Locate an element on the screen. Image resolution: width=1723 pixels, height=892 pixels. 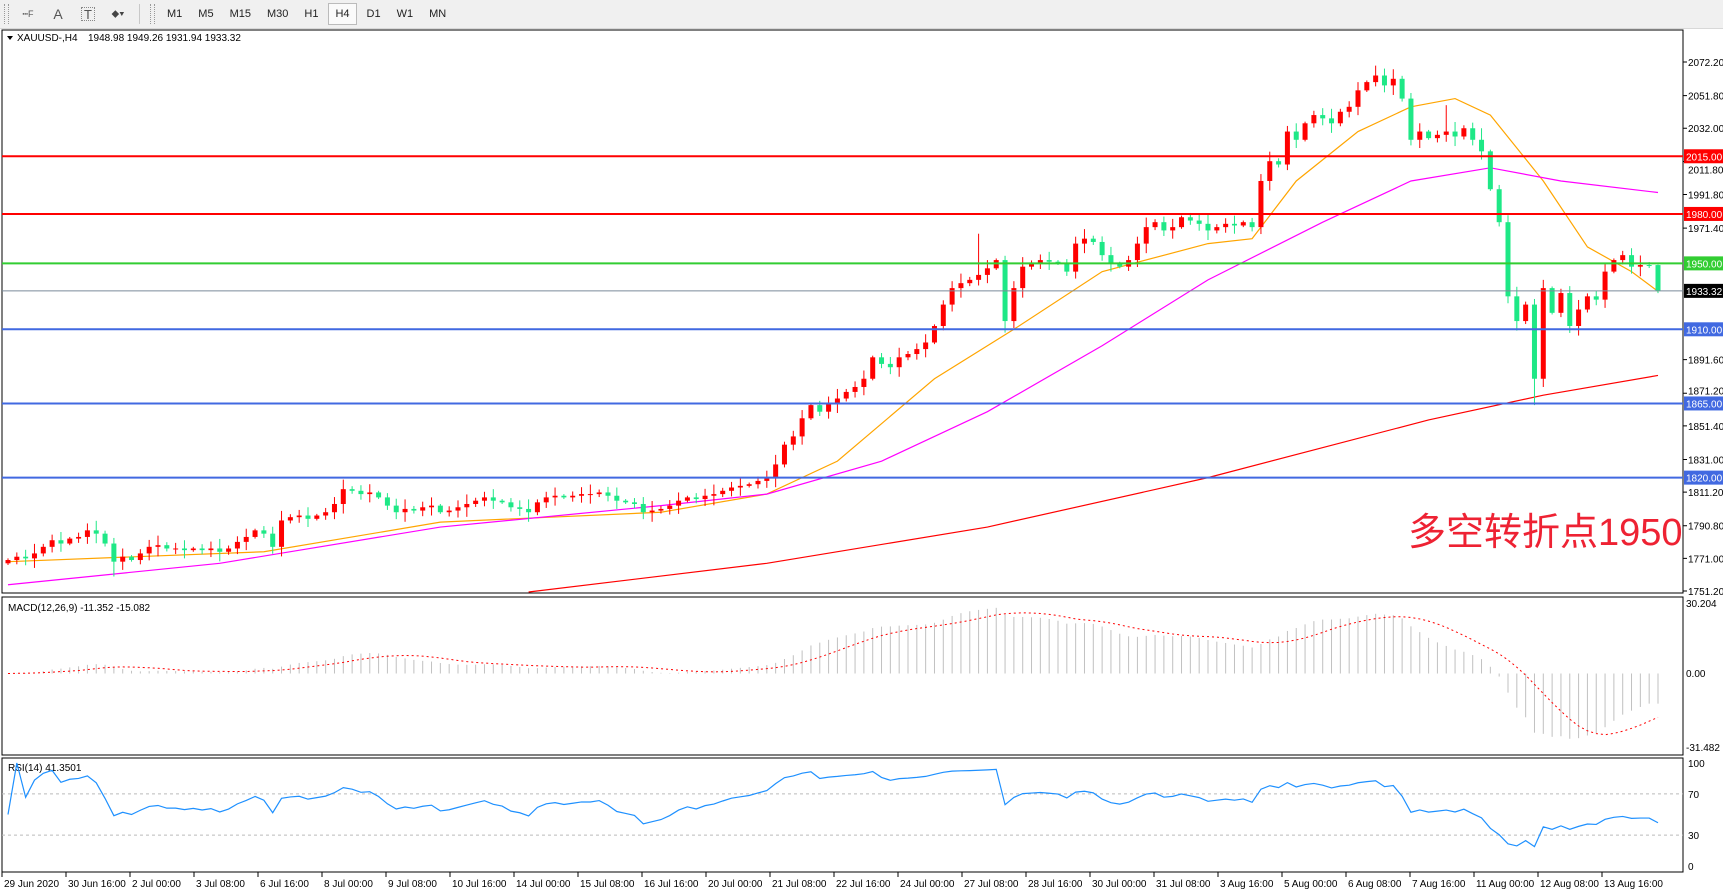
current-price-label: 1933.32 is located at coordinates (1704, 292).